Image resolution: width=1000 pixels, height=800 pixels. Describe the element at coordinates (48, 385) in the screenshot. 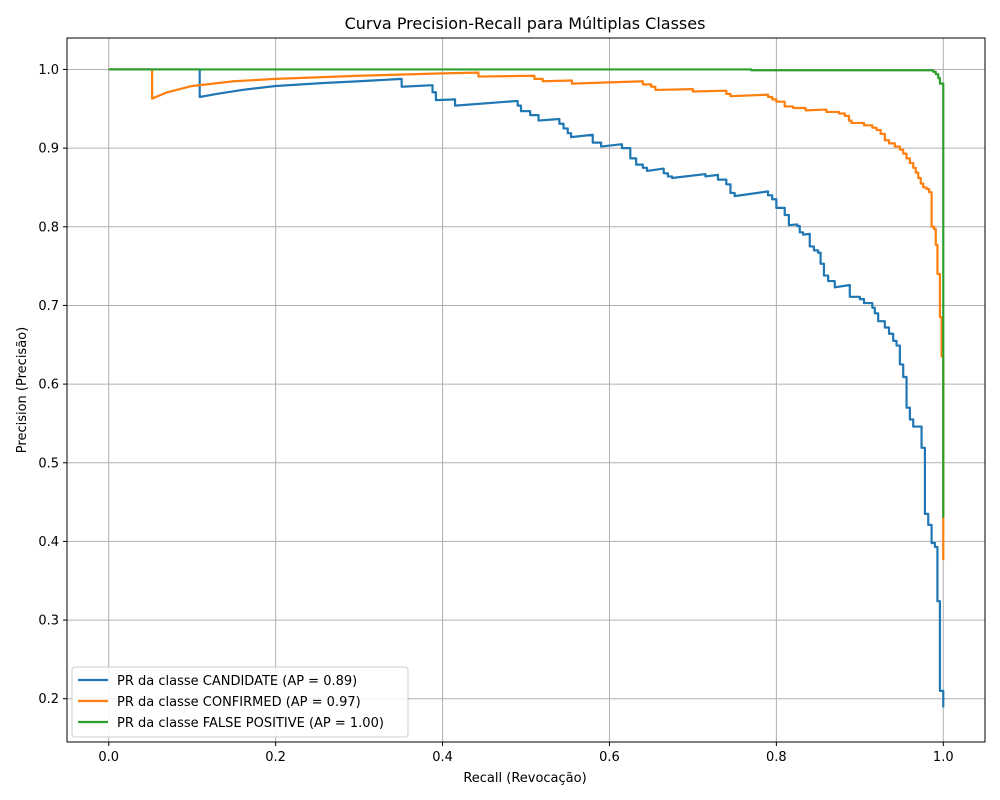

I see `y-tick-label: 0.6` at that location.